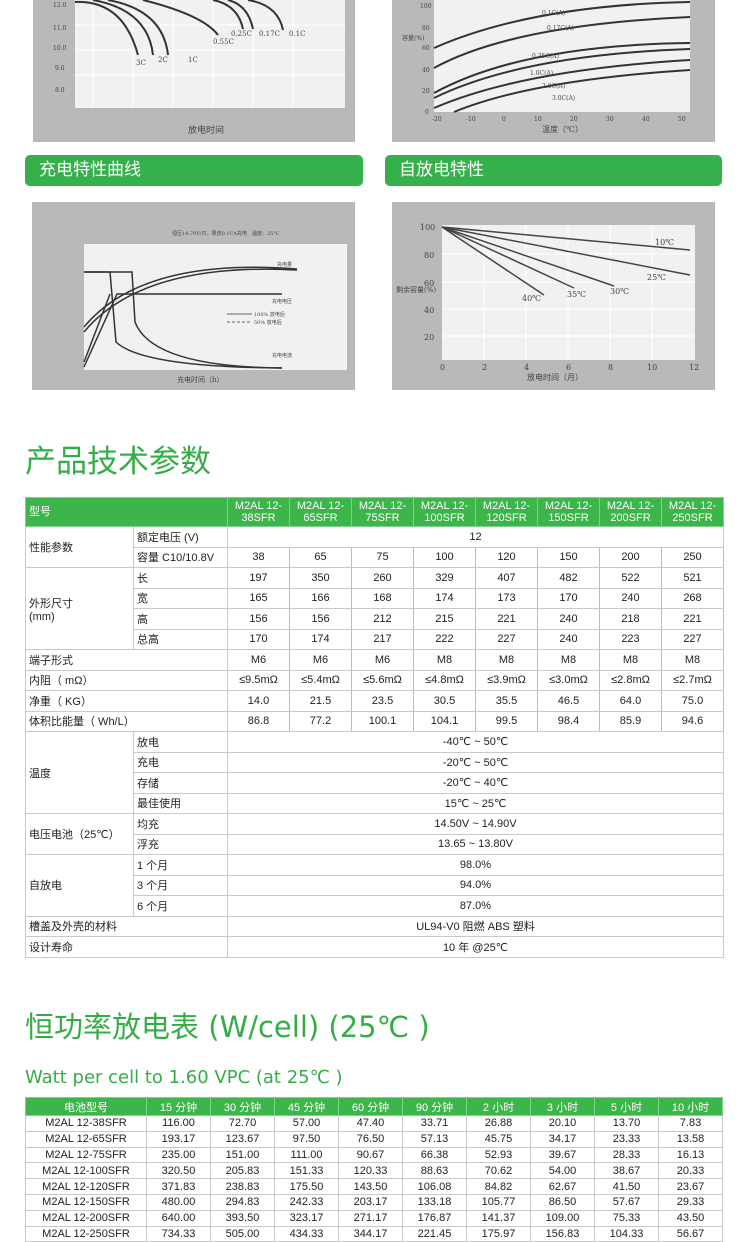 This screenshot has height=1242, width=750. I want to click on legend-entry: 100% 放电后, so click(269, 314).